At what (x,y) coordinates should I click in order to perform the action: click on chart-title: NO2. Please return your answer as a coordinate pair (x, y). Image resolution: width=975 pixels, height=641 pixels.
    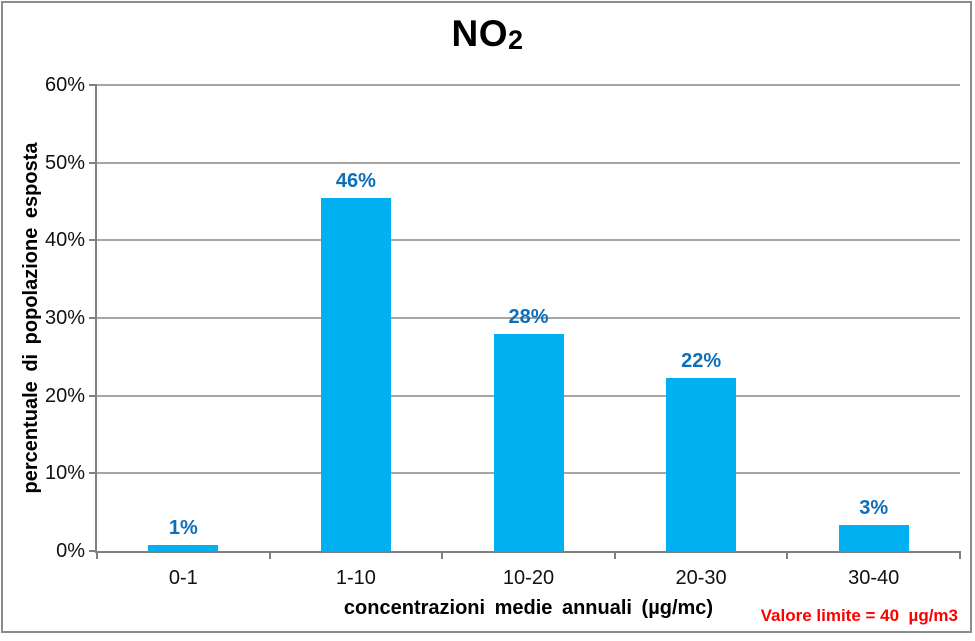
    Looking at the image, I should click on (487, 34).